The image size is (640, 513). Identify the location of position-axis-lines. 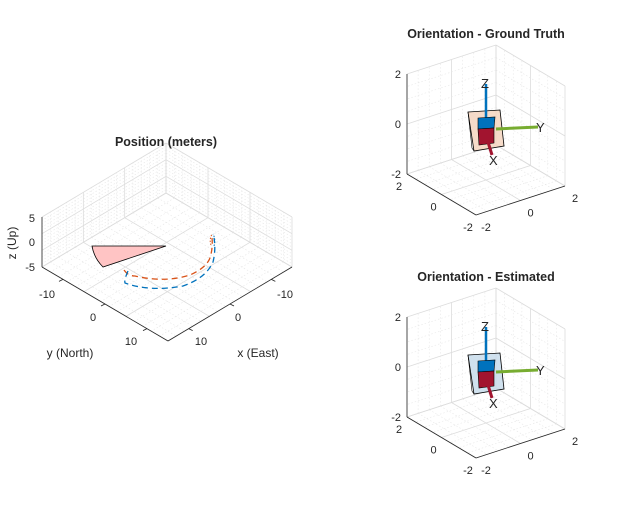
(167, 279).